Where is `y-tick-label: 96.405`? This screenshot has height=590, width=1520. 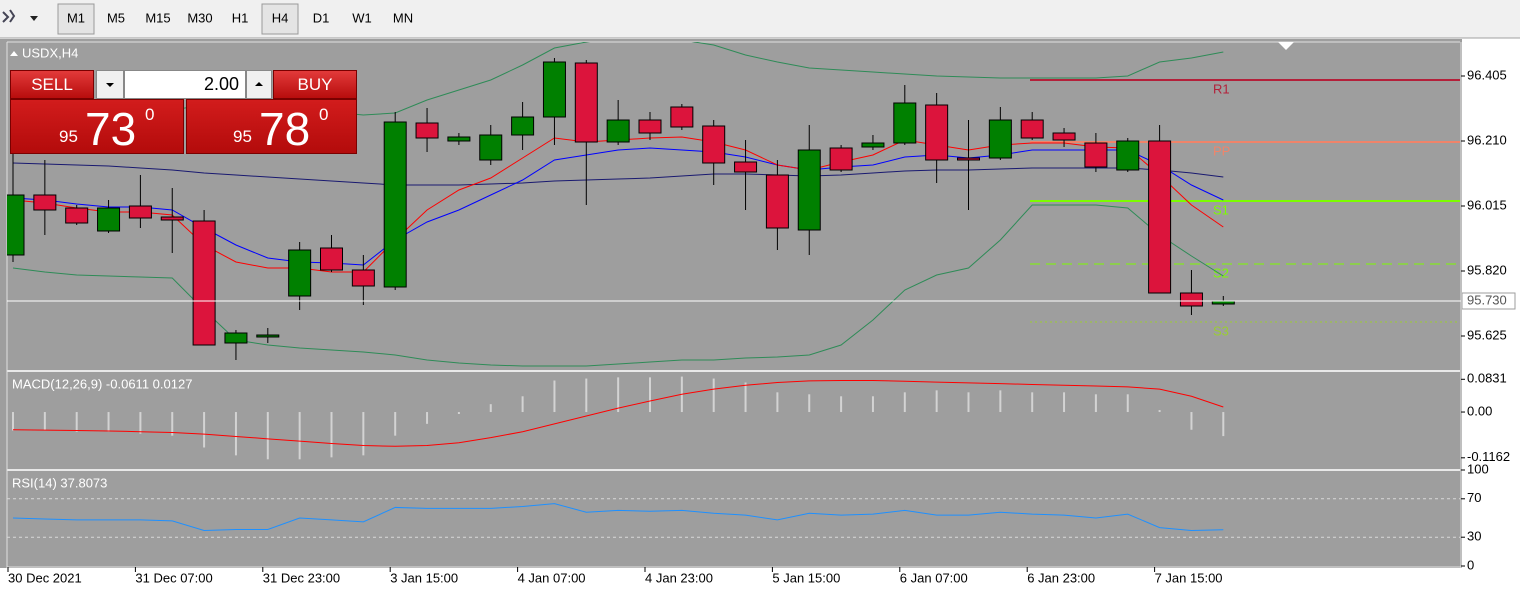
y-tick-label: 96.405 is located at coordinates (1487, 74).